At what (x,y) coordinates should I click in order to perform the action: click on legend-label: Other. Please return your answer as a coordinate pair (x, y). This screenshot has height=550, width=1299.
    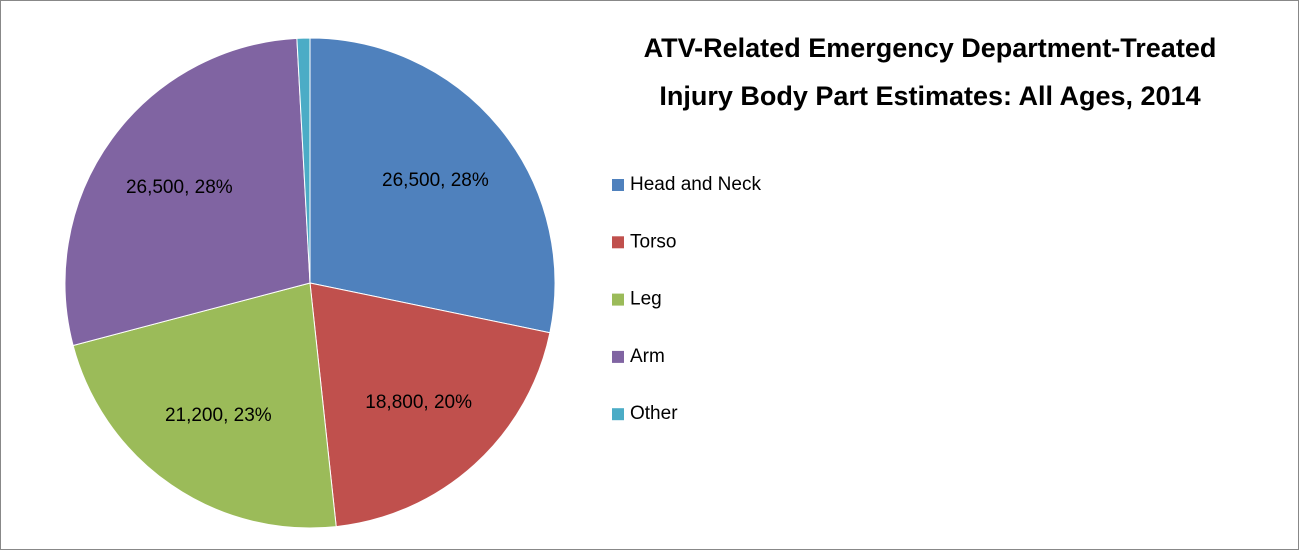
    Looking at the image, I should click on (654, 413).